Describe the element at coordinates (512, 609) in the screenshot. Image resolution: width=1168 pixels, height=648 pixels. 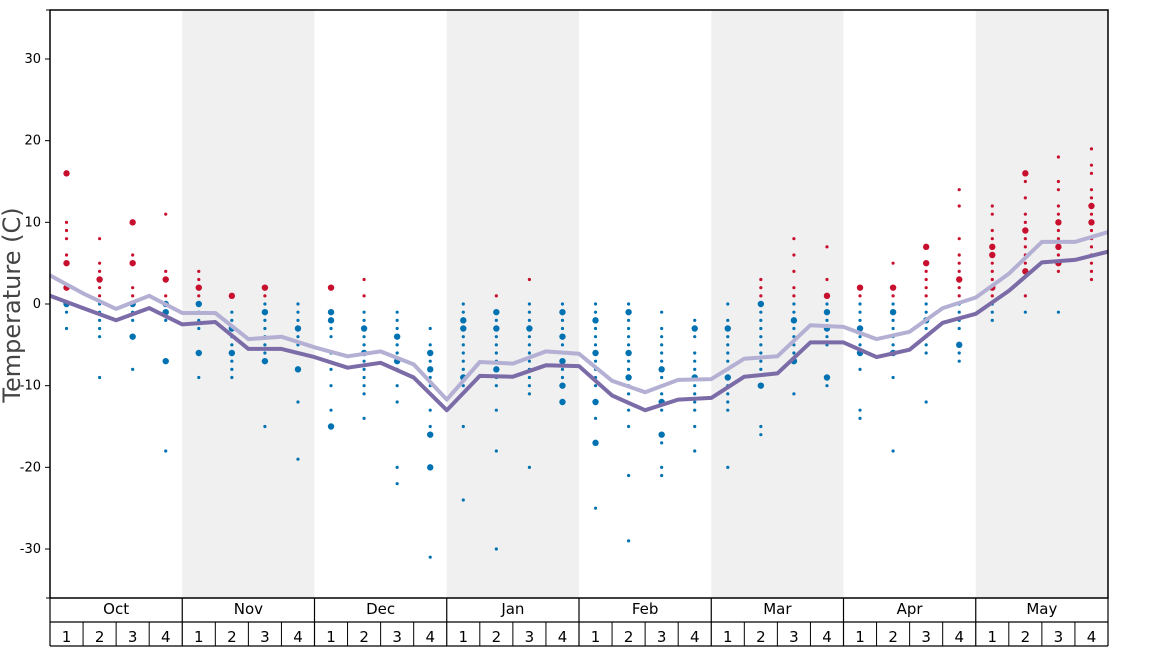
I see `month-label-jan: Jan` at that location.